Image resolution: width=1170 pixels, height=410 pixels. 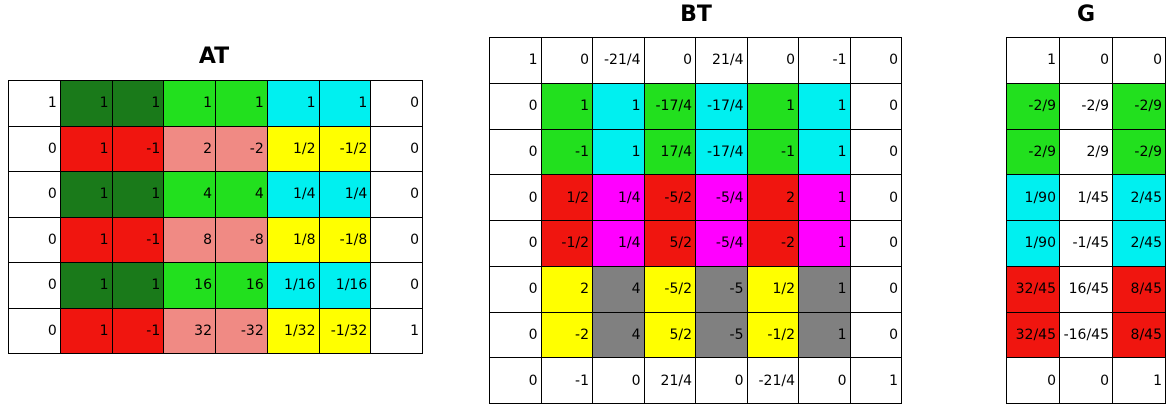 What do you see at coordinates (772, 243) in the screenshot?
I see `bt-cell: -2` at bounding box center [772, 243].